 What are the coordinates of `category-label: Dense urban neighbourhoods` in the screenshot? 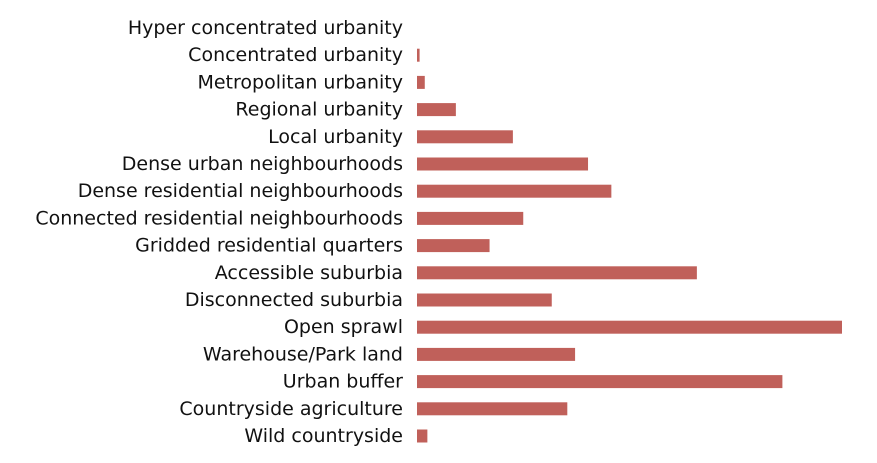 It's located at (262, 164).